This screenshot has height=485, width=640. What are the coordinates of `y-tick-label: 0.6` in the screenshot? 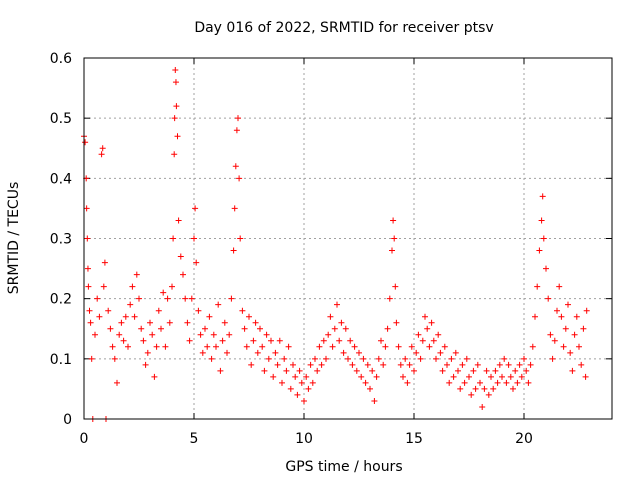 It's located at (61, 59).